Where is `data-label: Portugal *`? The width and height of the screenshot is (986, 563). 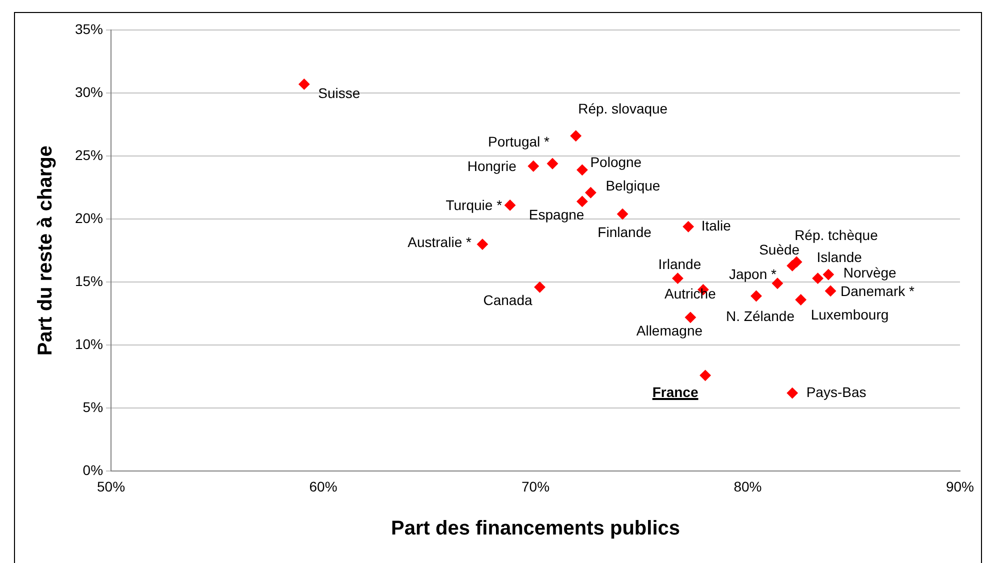
data-label: Portugal * is located at coordinates (519, 141).